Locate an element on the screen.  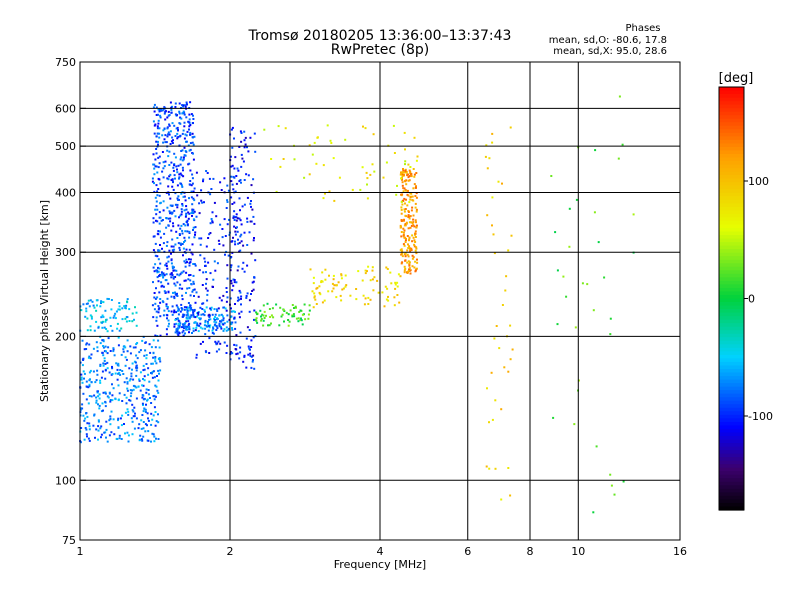
x-tick-label: 10 is located at coordinates (578, 551).